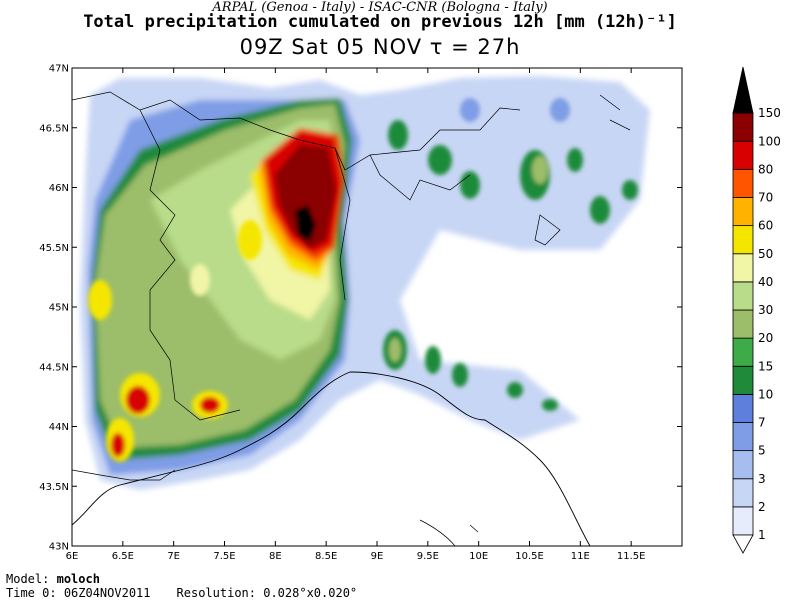 The image size is (800, 600). I want to click on lat-tick-label: 43.5N, so click(54, 487).